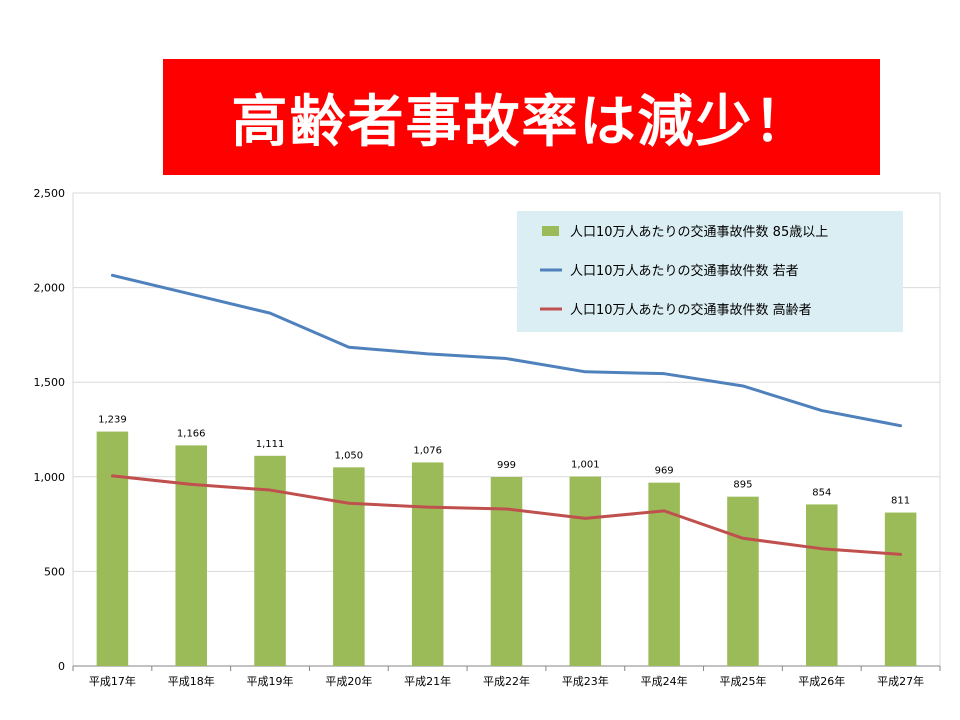 The height and width of the screenshot is (720, 960). What do you see at coordinates (821, 492) in the screenshot?
I see `bar-data-label: 854` at bounding box center [821, 492].